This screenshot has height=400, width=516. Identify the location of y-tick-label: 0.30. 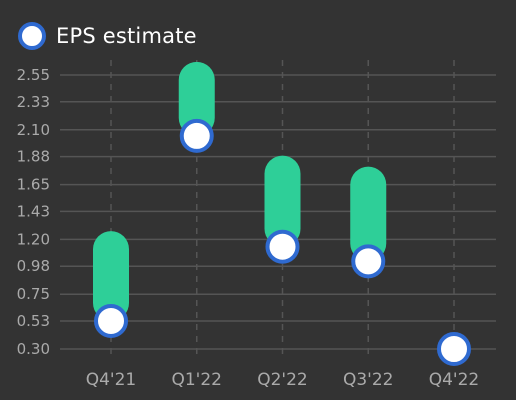
(33, 349).